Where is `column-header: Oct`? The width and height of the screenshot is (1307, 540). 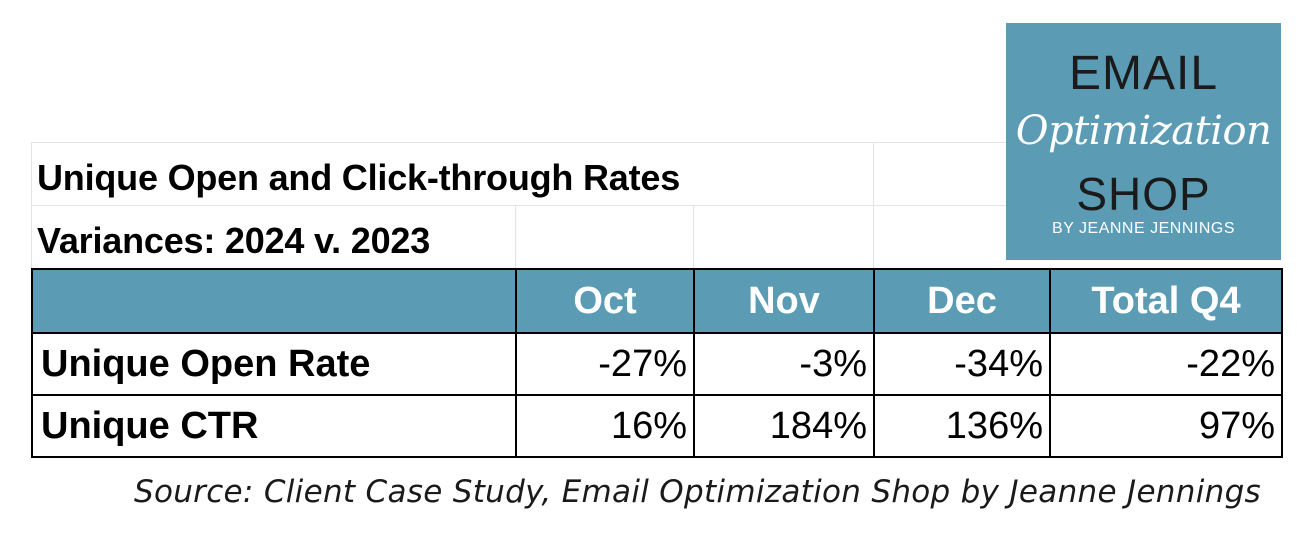
column-header: Oct is located at coordinates (605, 301).